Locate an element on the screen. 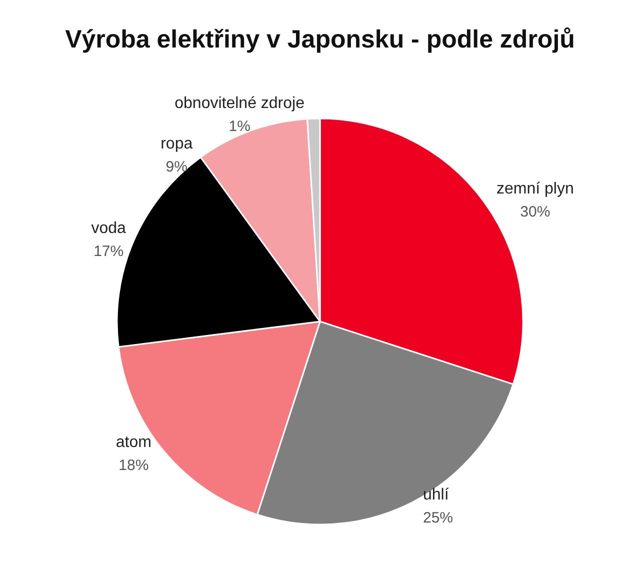 The height and width of the screenshot is (564, 640). slice-label: ropa is located at coordinates (176, 144).